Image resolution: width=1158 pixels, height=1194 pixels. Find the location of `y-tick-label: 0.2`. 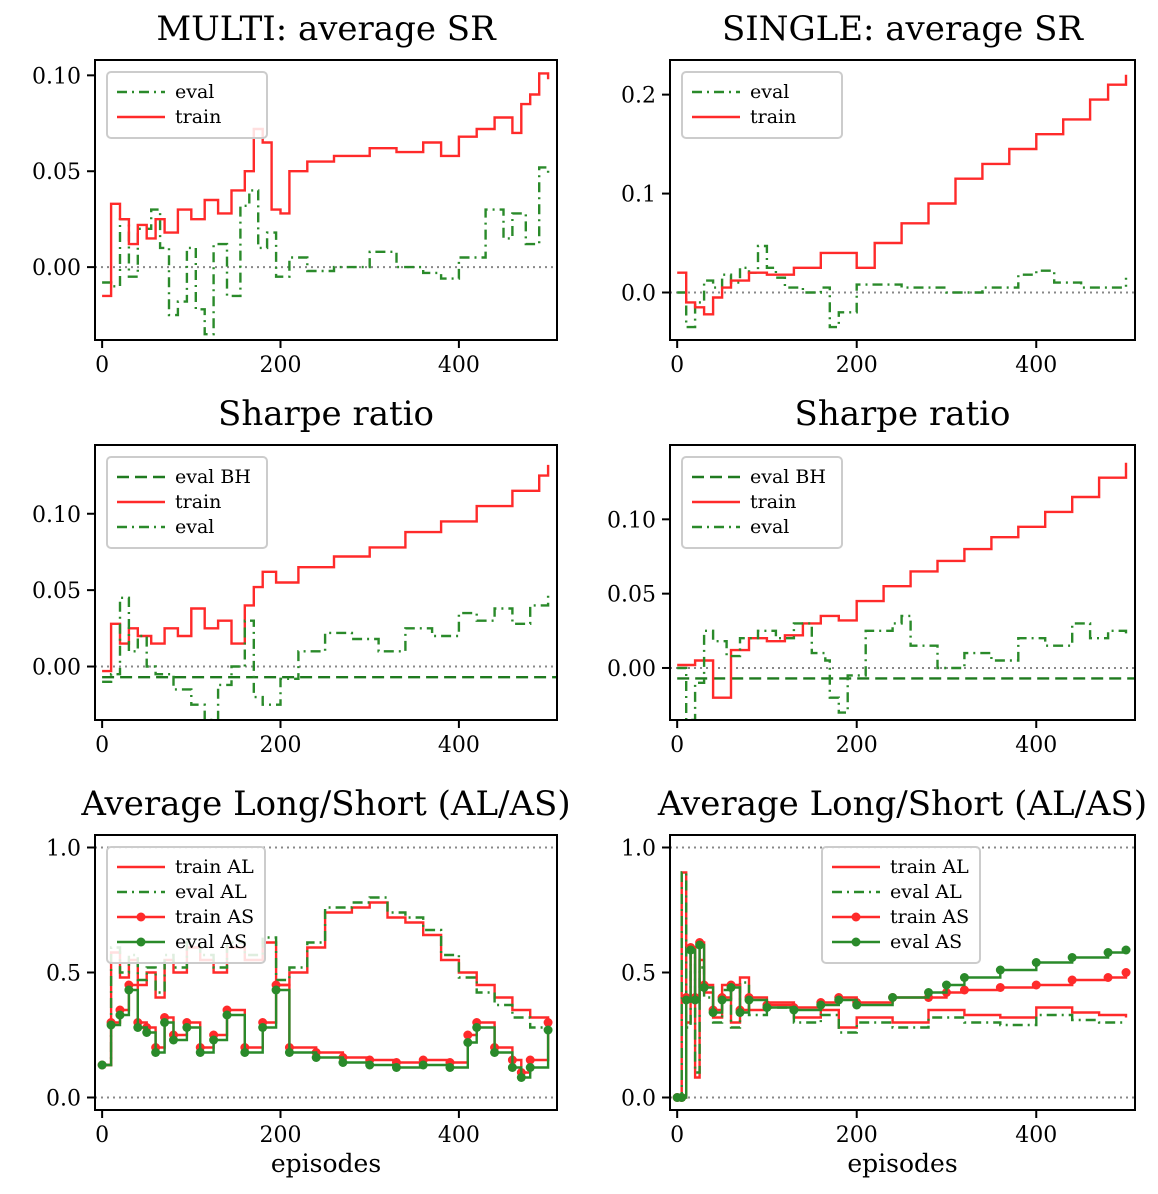

y-tick-label: 0.2 is located at coordinates (638, 96).